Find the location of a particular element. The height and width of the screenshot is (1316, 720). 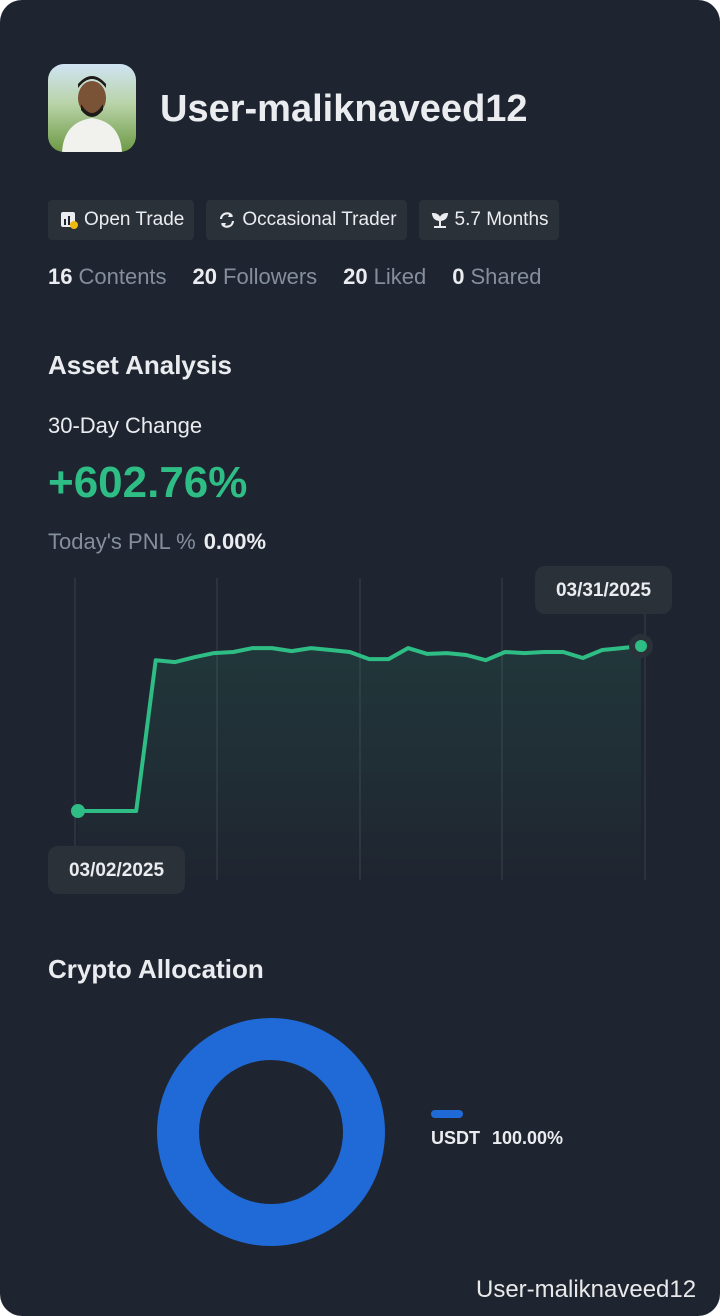

stat-label: Shared is located at coordinates (506, 276).